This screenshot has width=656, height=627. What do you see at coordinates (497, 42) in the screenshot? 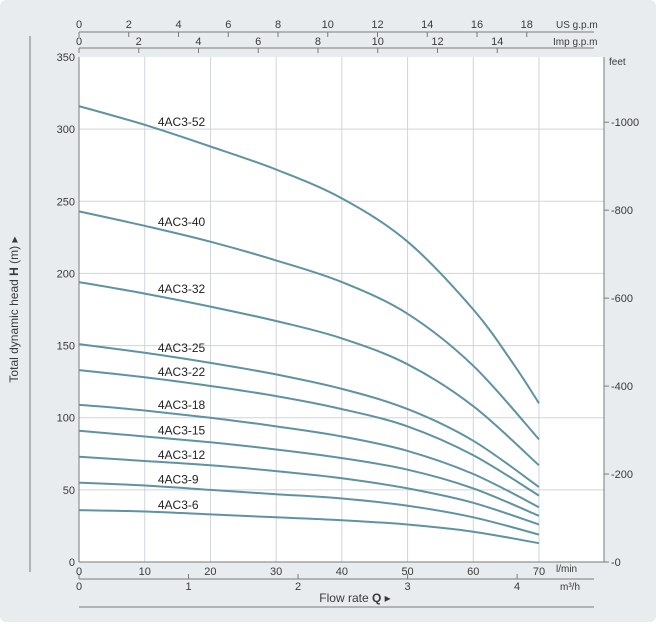
I see `impgpm-tick-label: 14` at bounding box center [497, 42].